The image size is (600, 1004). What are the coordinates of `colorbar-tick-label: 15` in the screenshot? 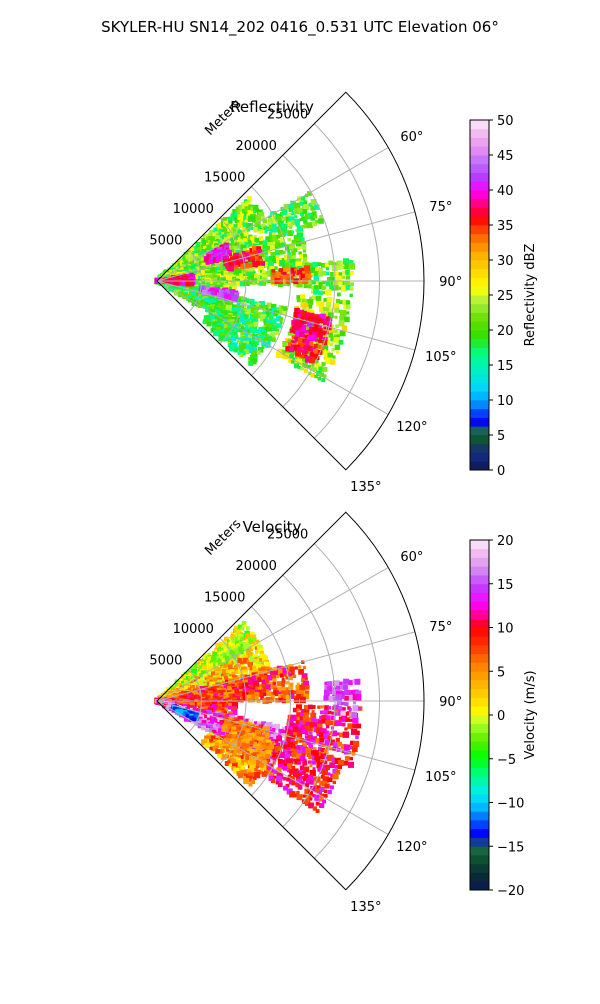 It's located at (505, 366).